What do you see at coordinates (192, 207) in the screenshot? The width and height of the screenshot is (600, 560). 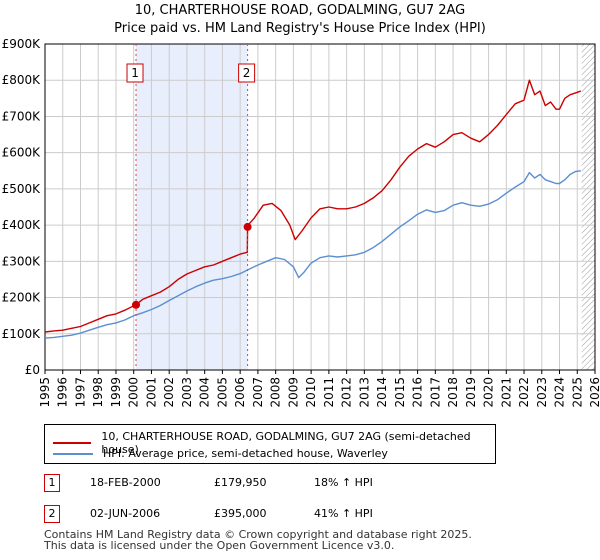 I see `sale-period-shading` at bounding box center [192, 207].